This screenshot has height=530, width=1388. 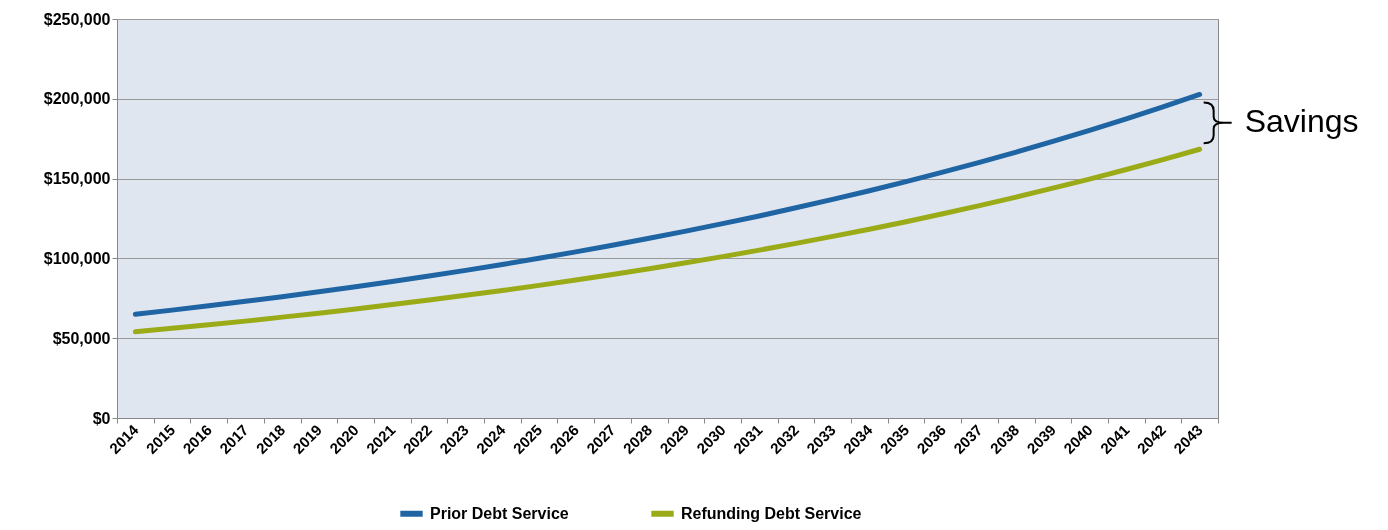 What do you see at coordinates (77, 99) in the screenshot?
I see `y-tick-label: $200,000` at bounding box center [77, 99].